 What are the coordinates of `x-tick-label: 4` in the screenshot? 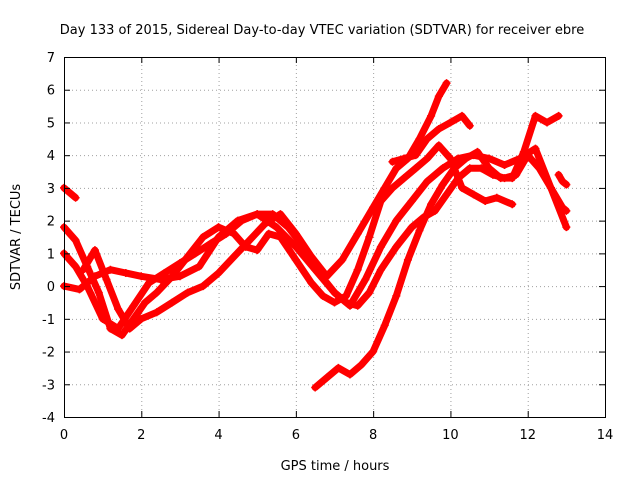 It's located at (218, 435).